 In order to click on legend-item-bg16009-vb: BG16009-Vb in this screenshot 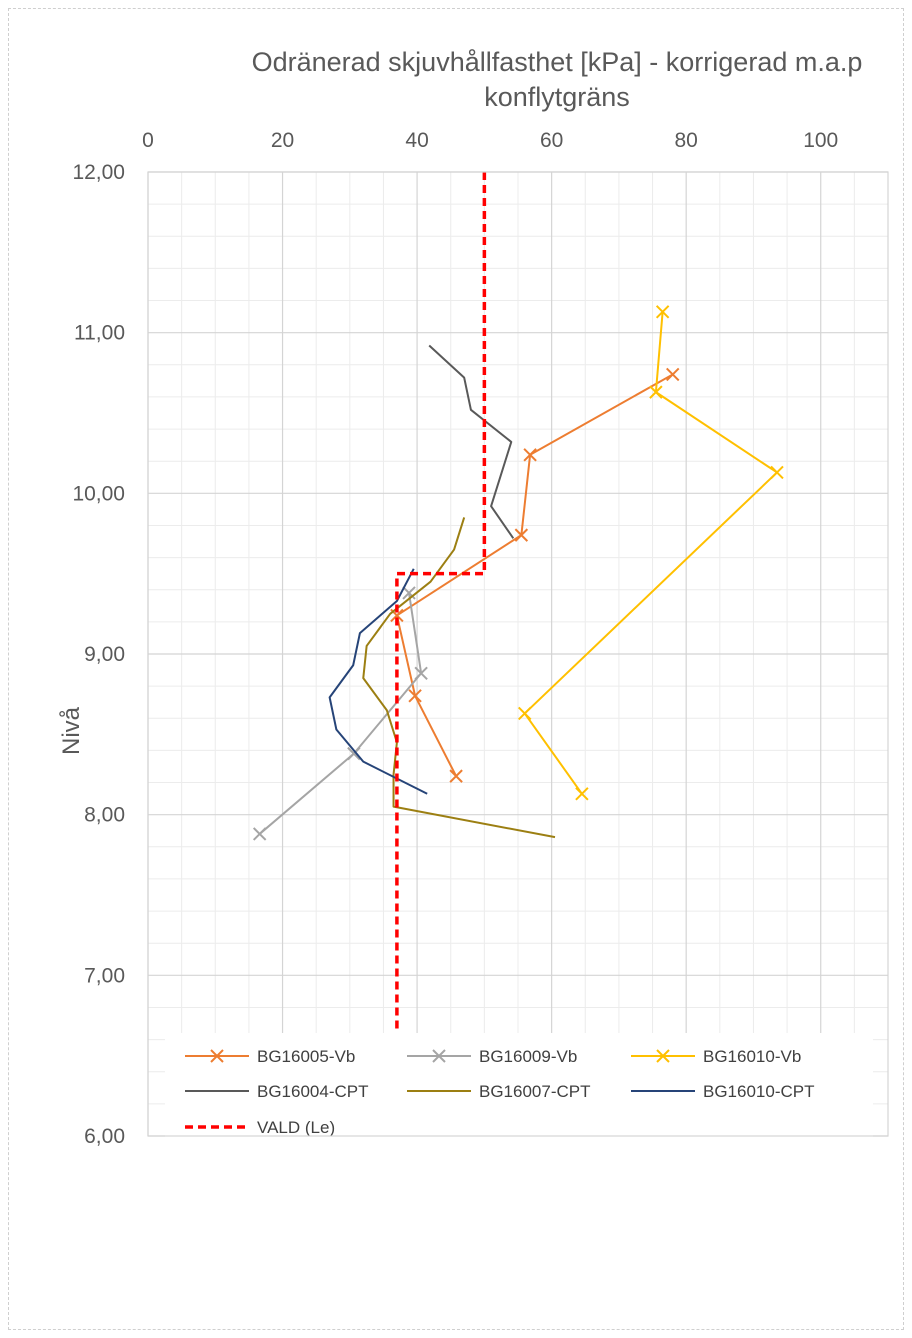, I will do `click(492, 1056)`.